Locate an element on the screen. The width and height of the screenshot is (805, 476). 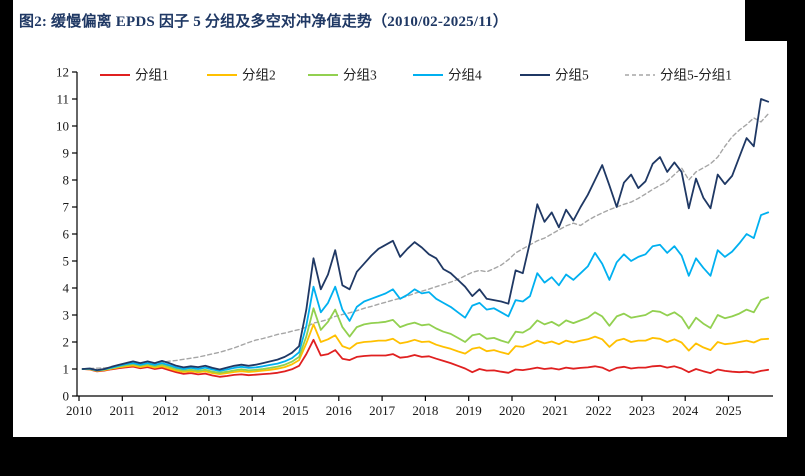
legend-label-2: 分组2 is located at coordinates (259, 75).